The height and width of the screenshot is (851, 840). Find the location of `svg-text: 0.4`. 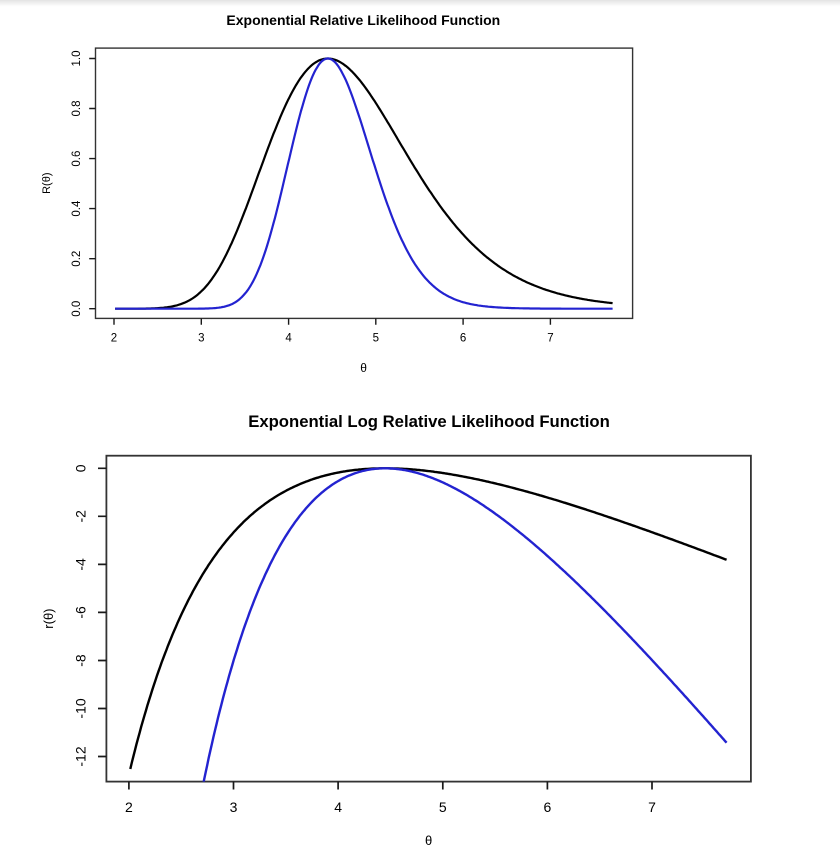

svg-text: 0.4 is located at coordinates (77, 208).